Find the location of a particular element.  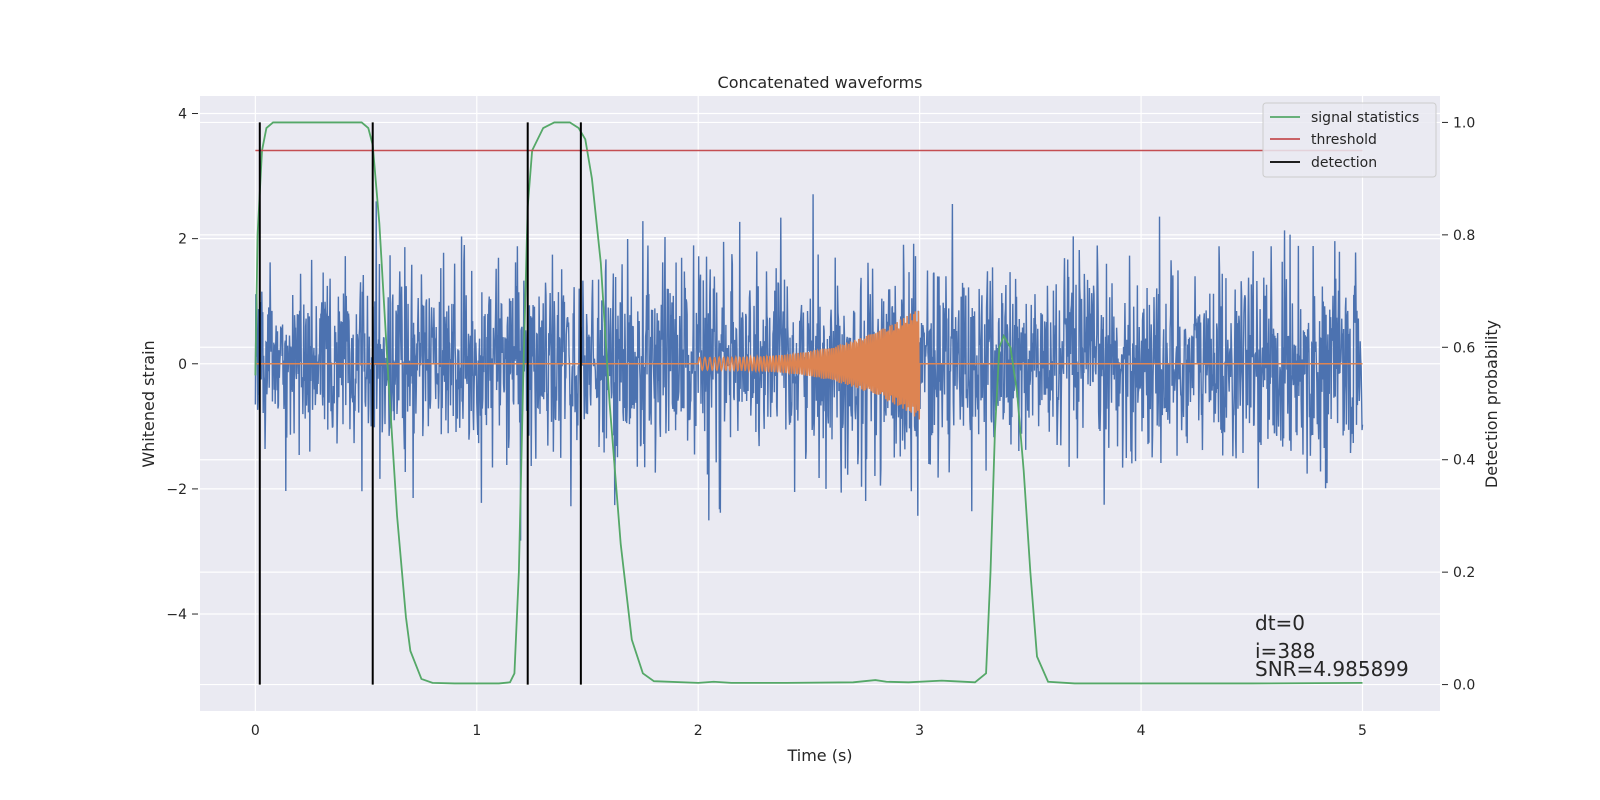

y-tick-label: −2 is located at coordinates (176, 490).